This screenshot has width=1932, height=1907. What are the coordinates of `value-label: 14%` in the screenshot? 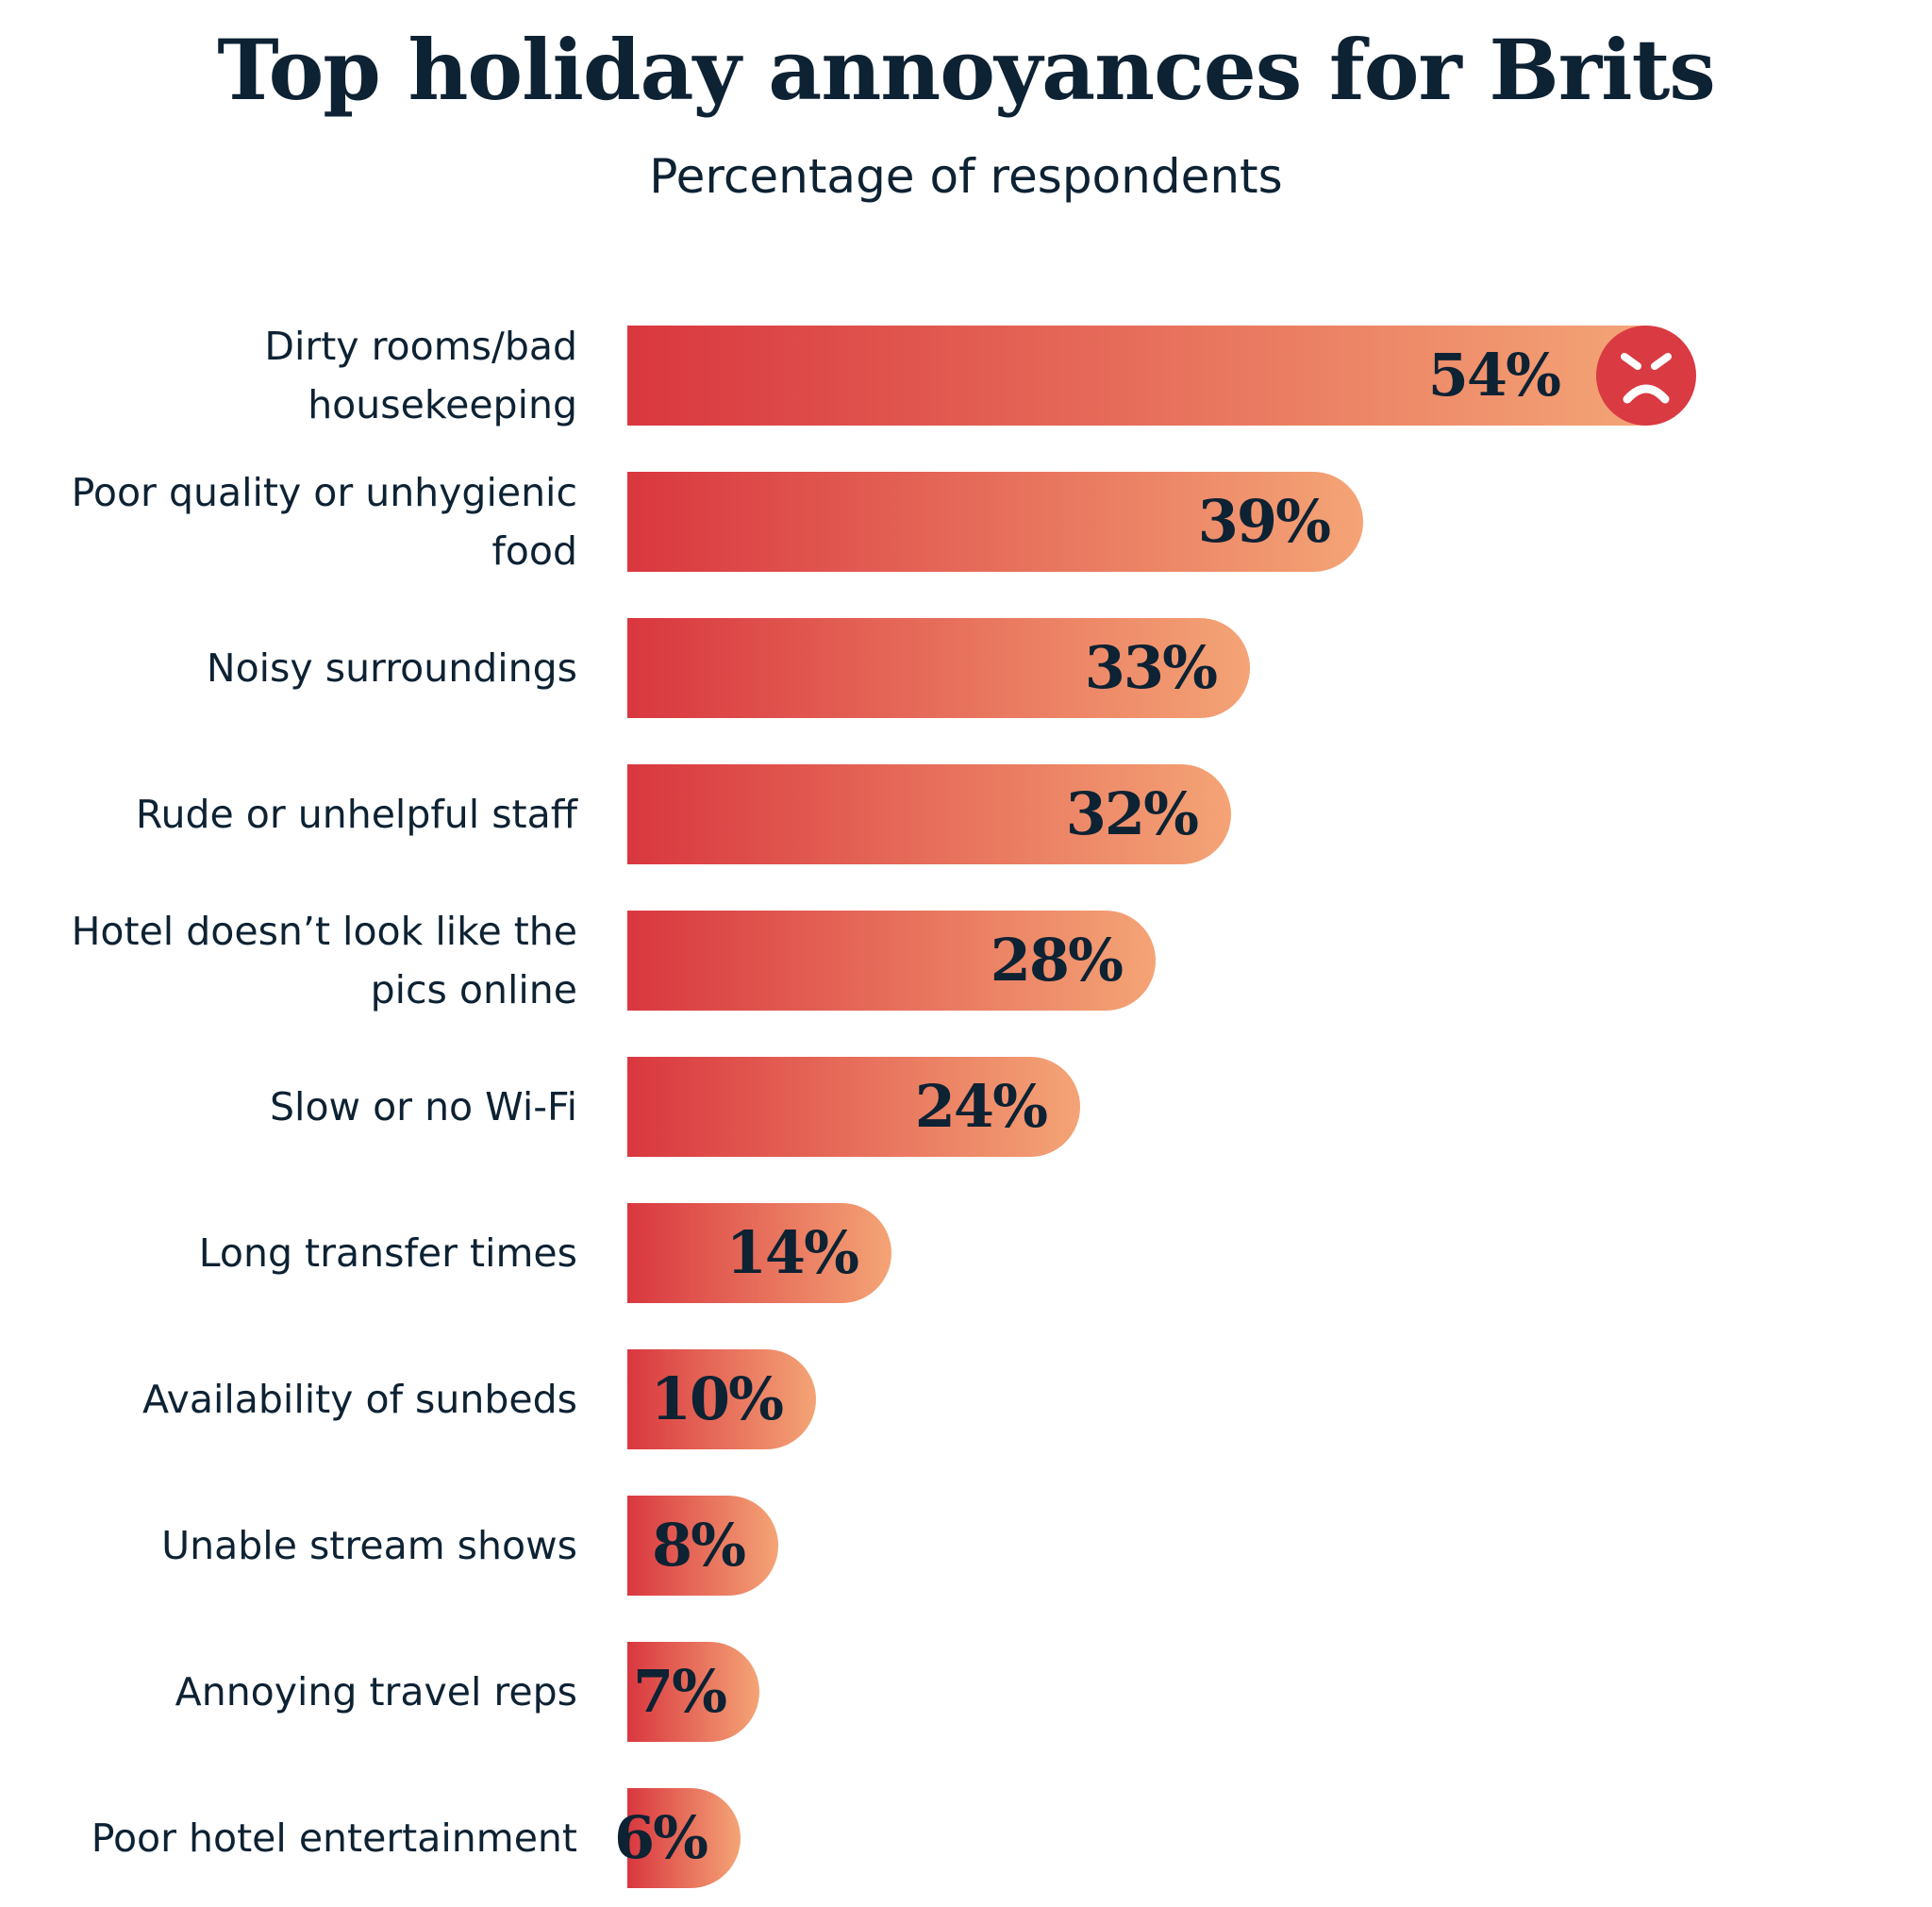 It's located at (792, 1252).